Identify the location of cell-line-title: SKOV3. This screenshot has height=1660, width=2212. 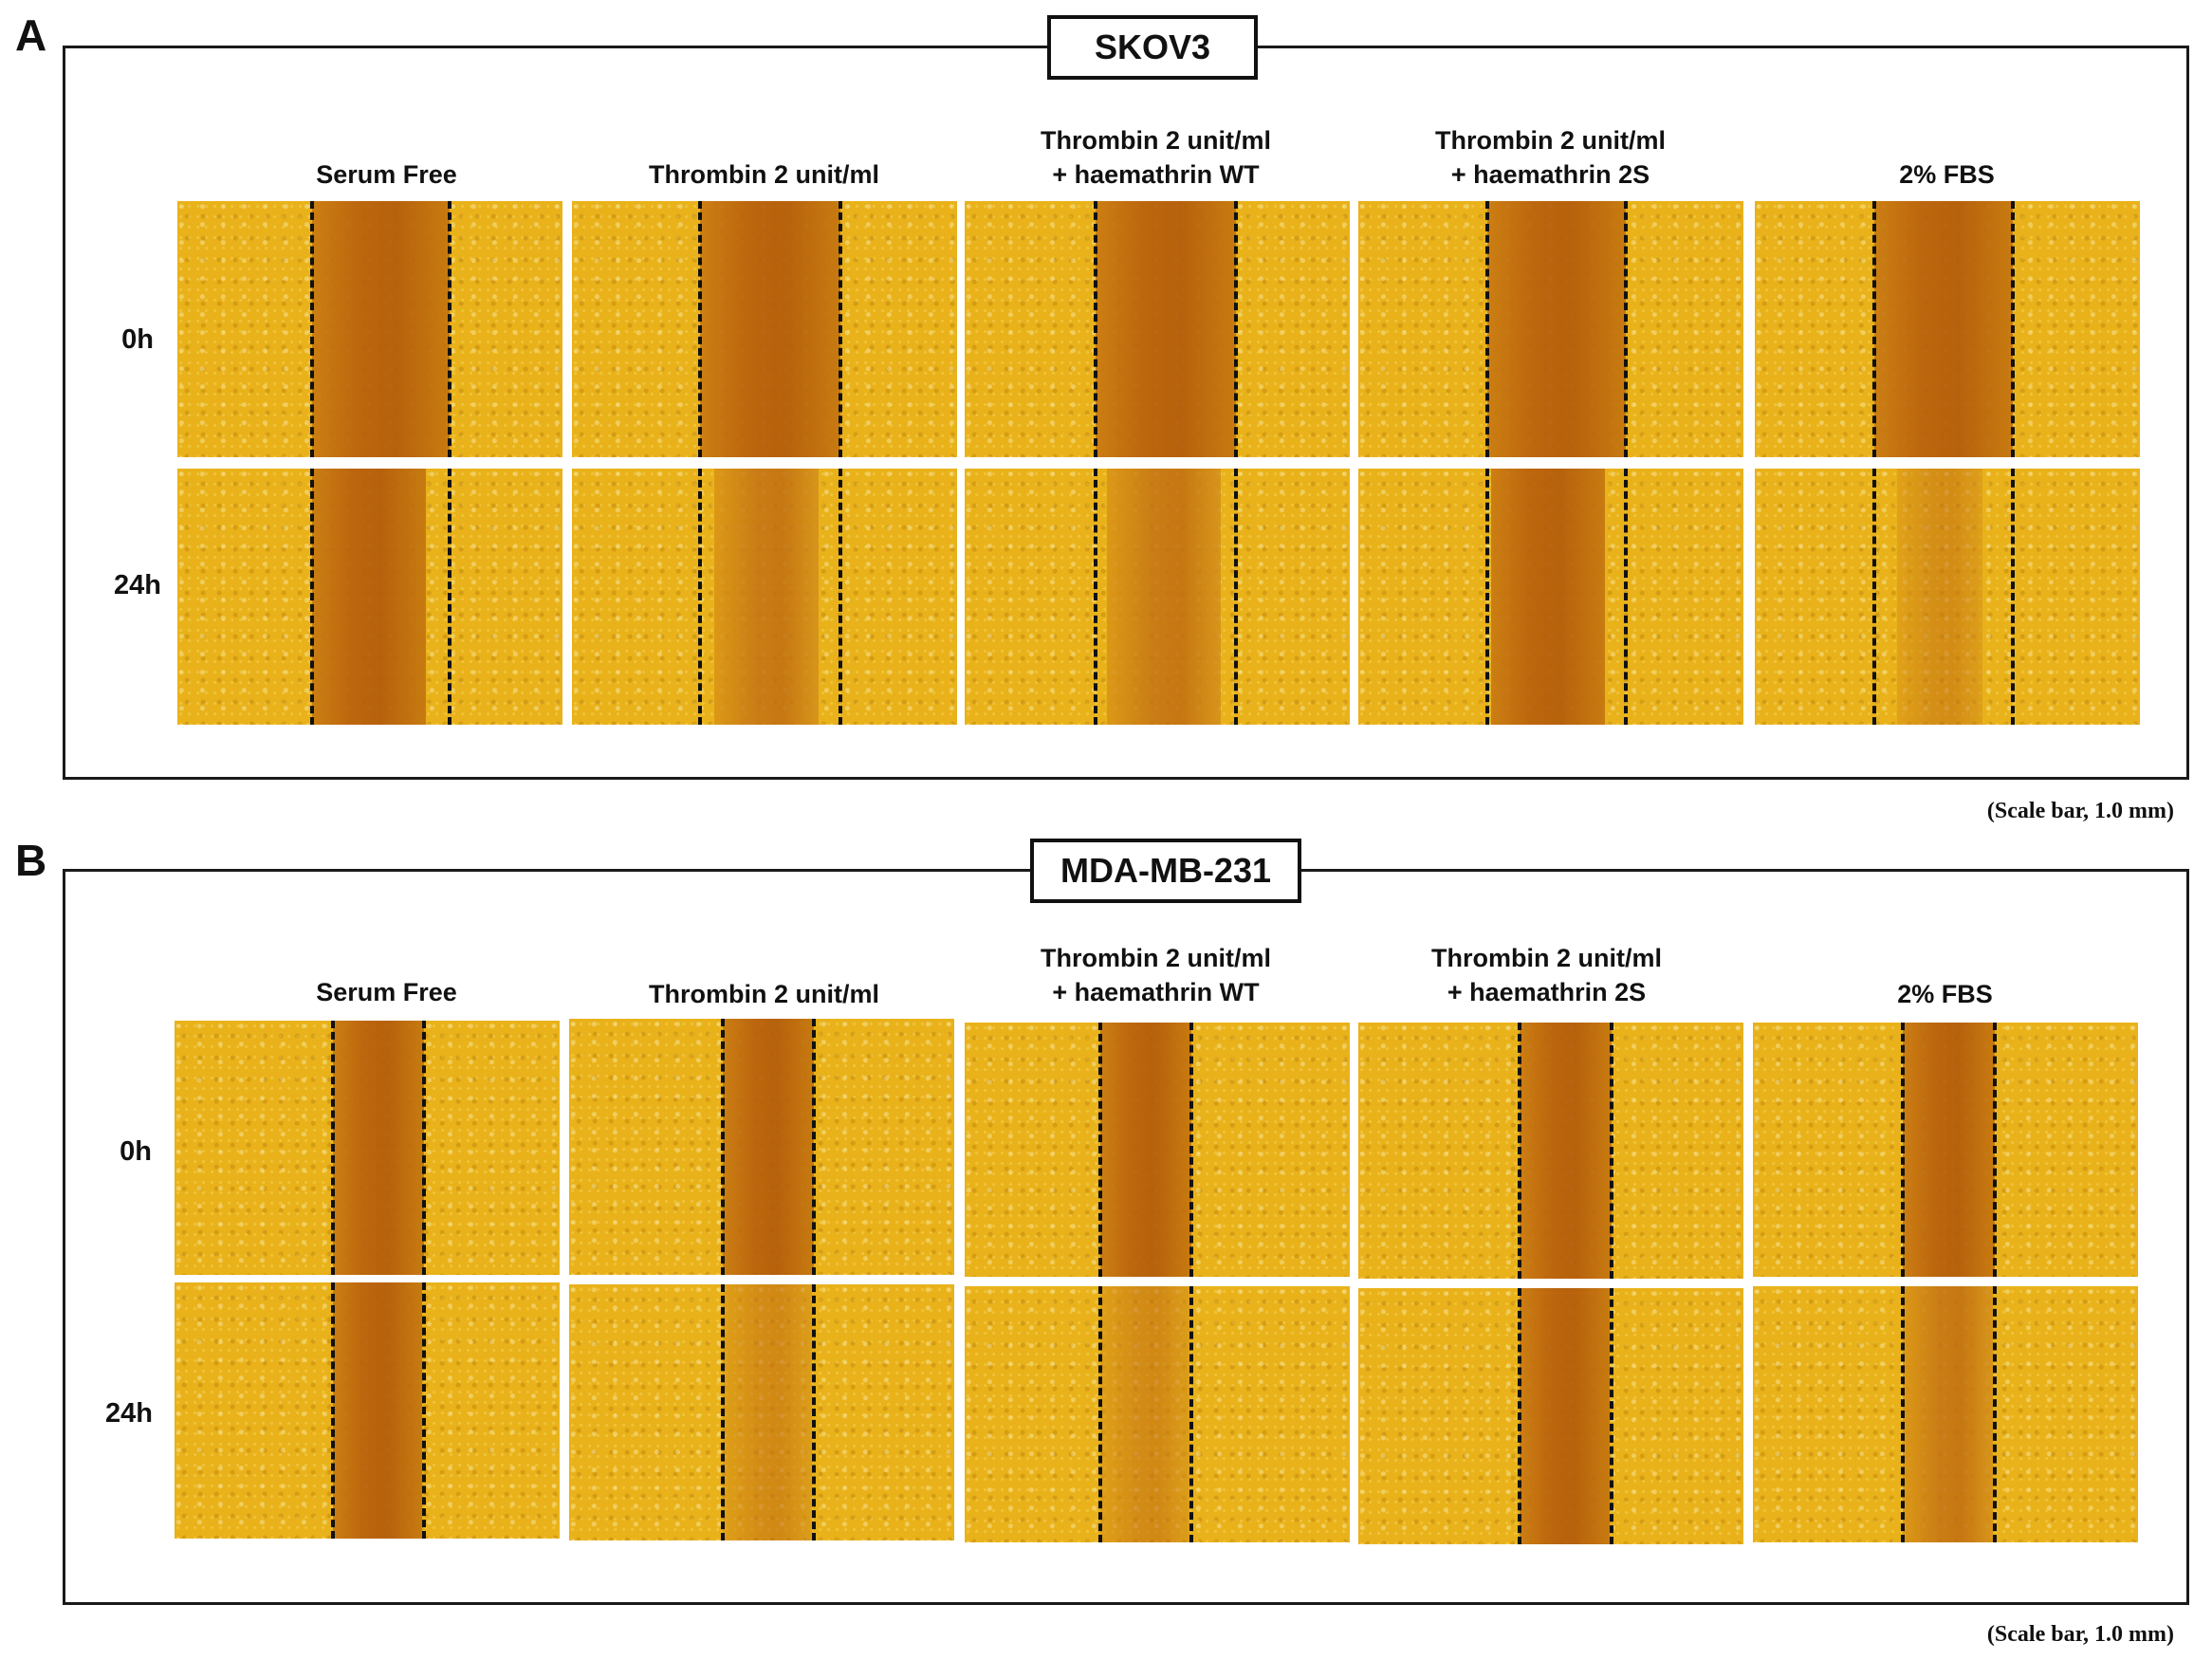
(1152, 47).